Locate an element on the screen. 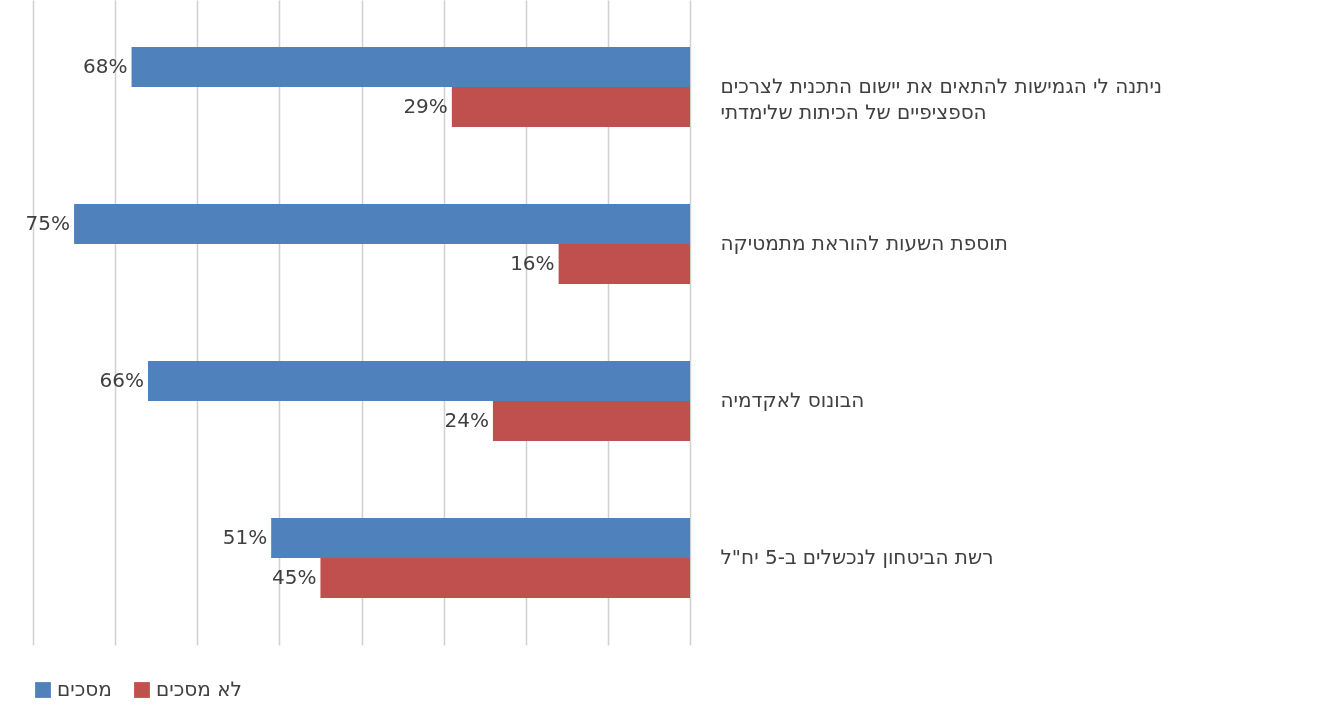 The width and height of the screenshot is (1320, 712). legend-label: מסכים is located at coordinates (84, 689).